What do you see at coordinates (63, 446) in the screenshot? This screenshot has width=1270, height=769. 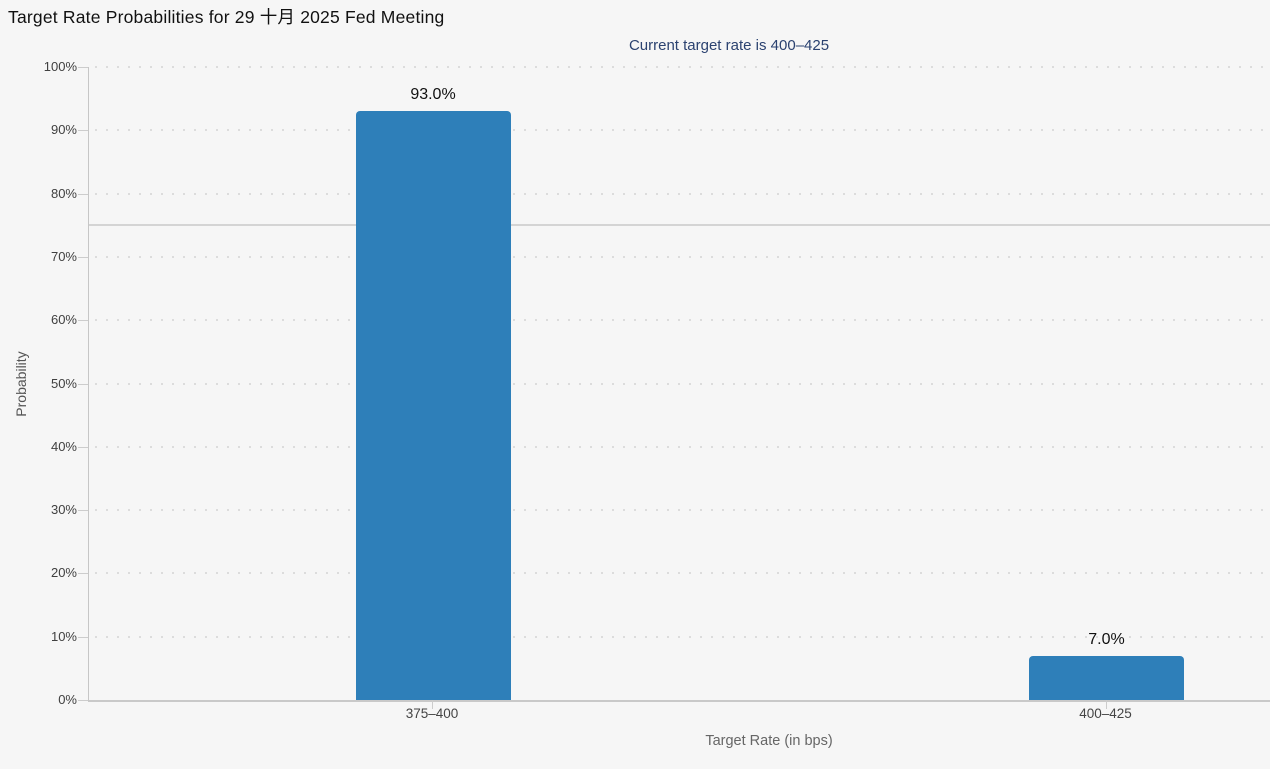 I see `y-tick-label: 40%` at bounding box center [63, 446].